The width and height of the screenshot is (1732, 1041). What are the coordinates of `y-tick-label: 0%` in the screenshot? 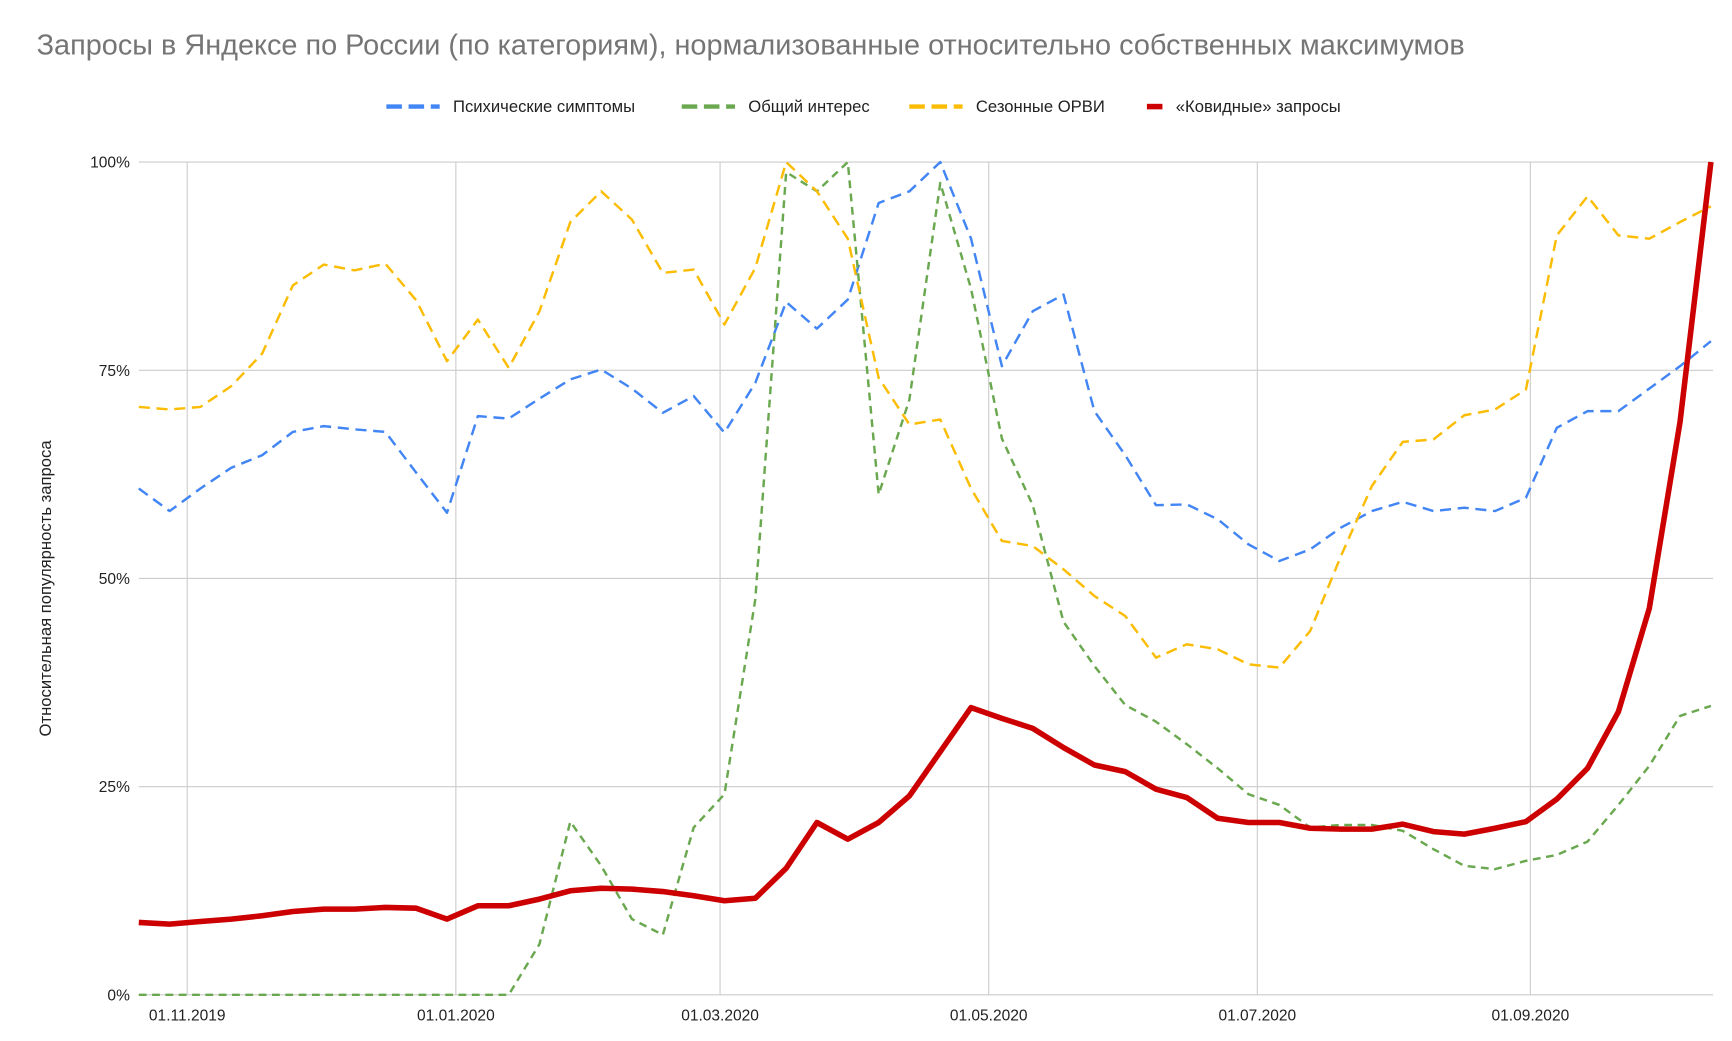 It's located at (118, 995).